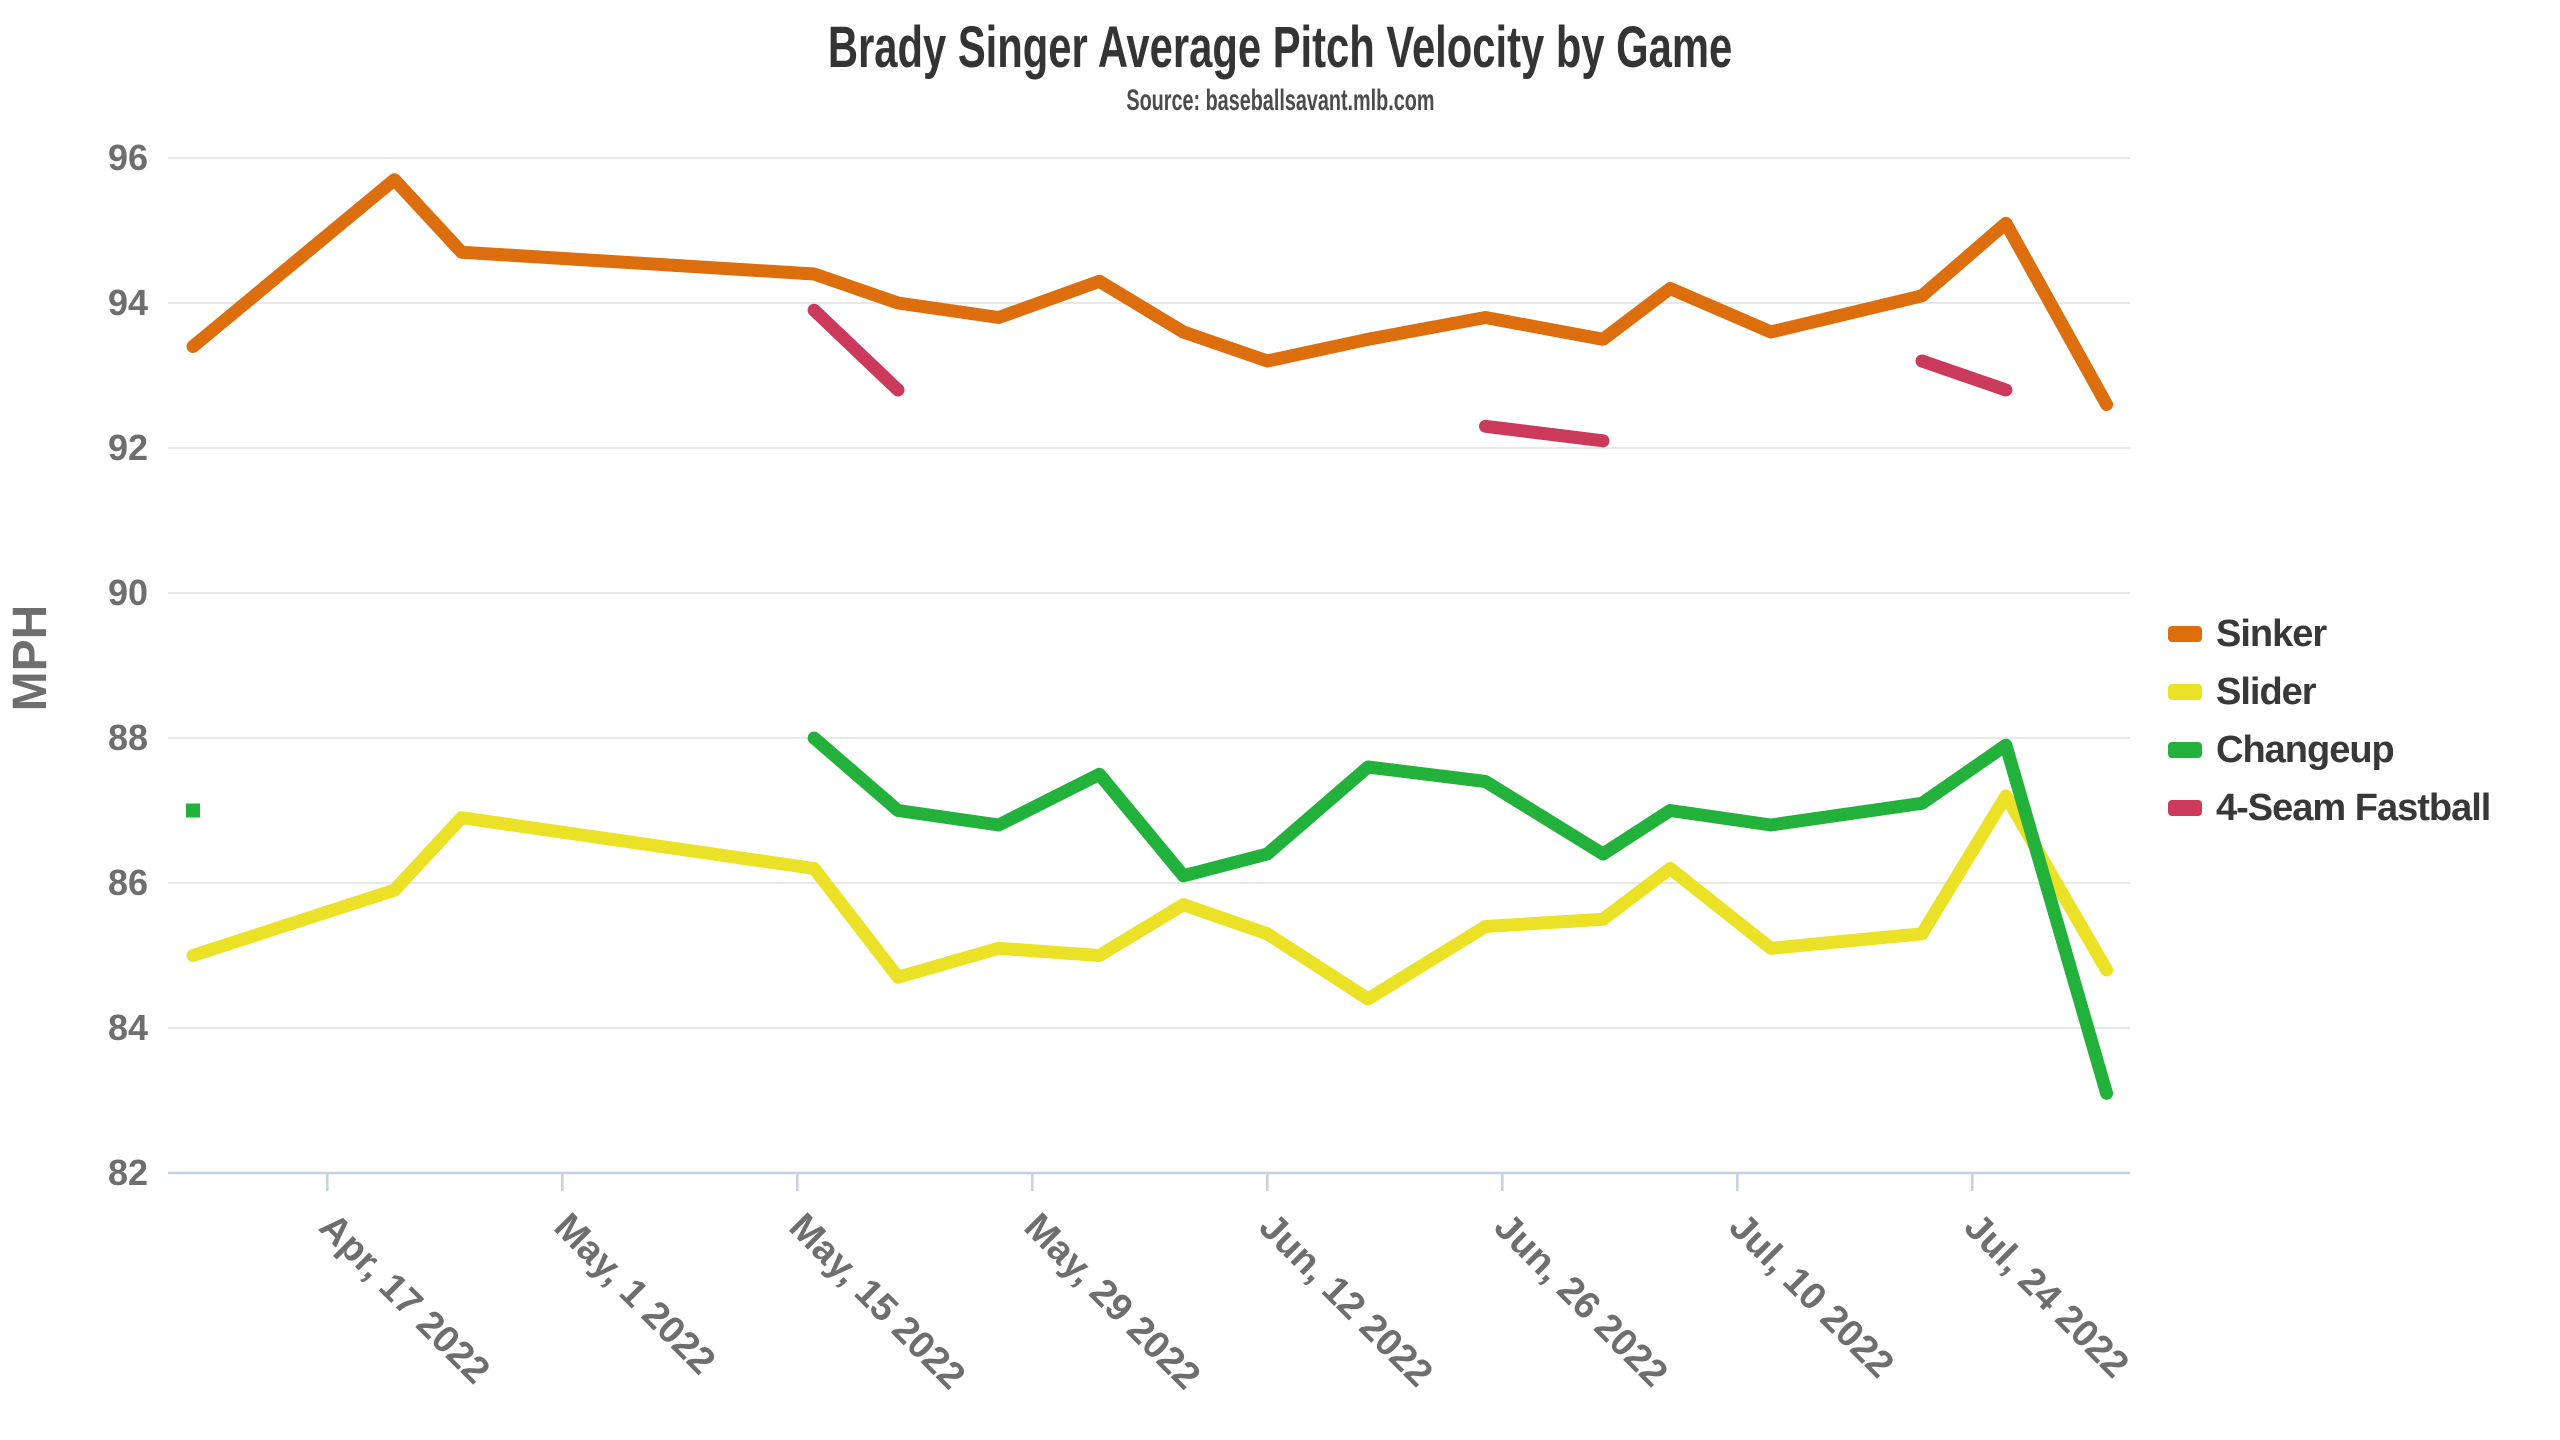 The height and width of the screenshot is (1440, 2560). What do you see at coordinates (1346, 1301) in the screenshot?
I see `x-tick-label-4: Jun, 12 2022` at bounding box center [1346, 1301].